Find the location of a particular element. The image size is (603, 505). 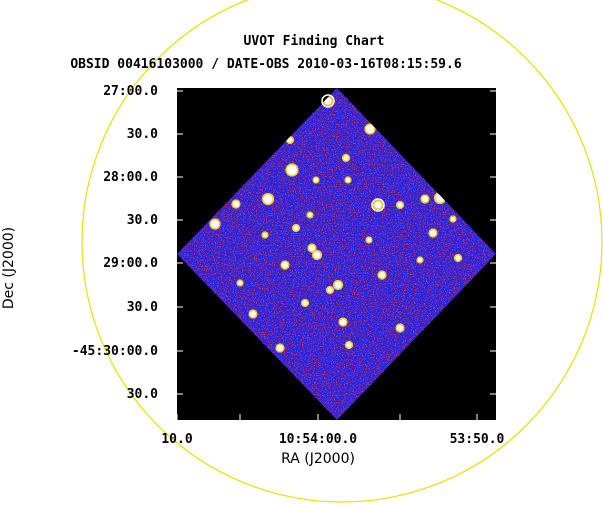

x-axis-label: RA (J2000) is located at coordinates (318, 459).